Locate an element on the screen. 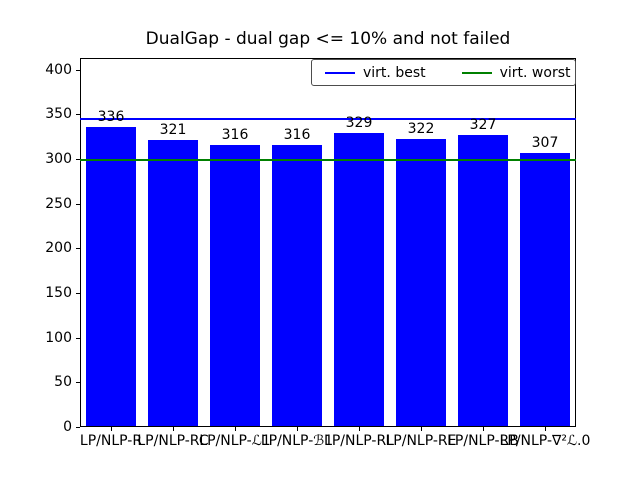 This screenshot has height=480, width=640. y-axis-tick-label: 100 is located at coordinates (58, 337).